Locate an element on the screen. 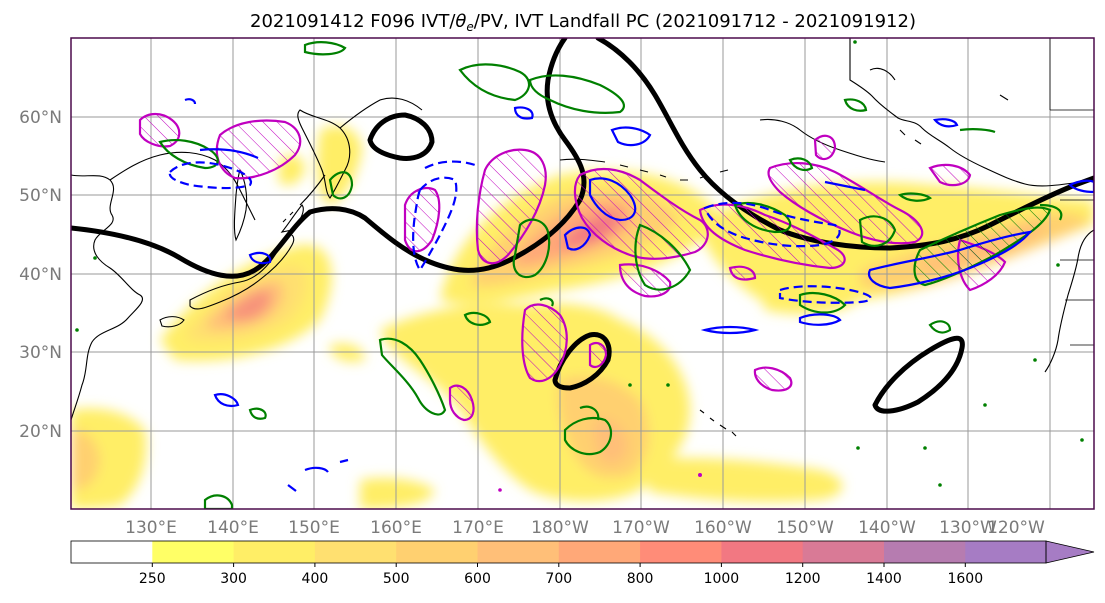  coastline-north-america is located at coordinates (1069, 301).